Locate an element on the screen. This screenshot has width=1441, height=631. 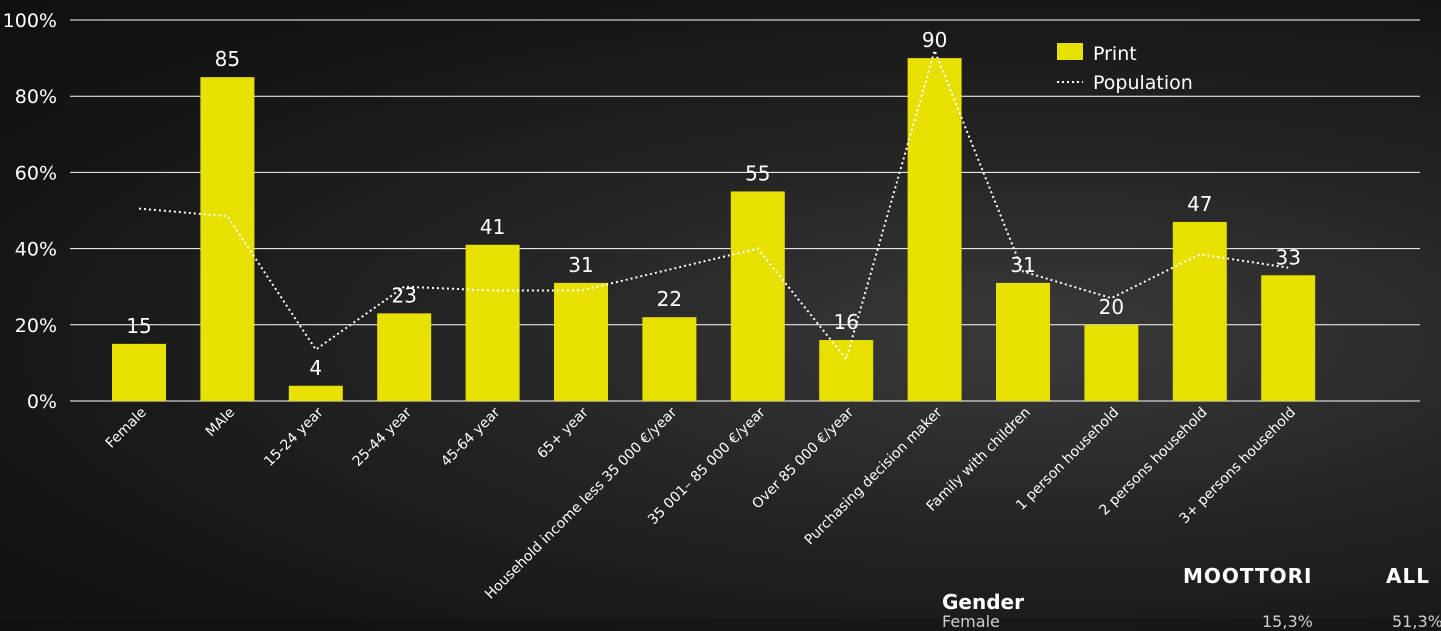
table-header-all: ALL is located at coordinates (1408, 576).